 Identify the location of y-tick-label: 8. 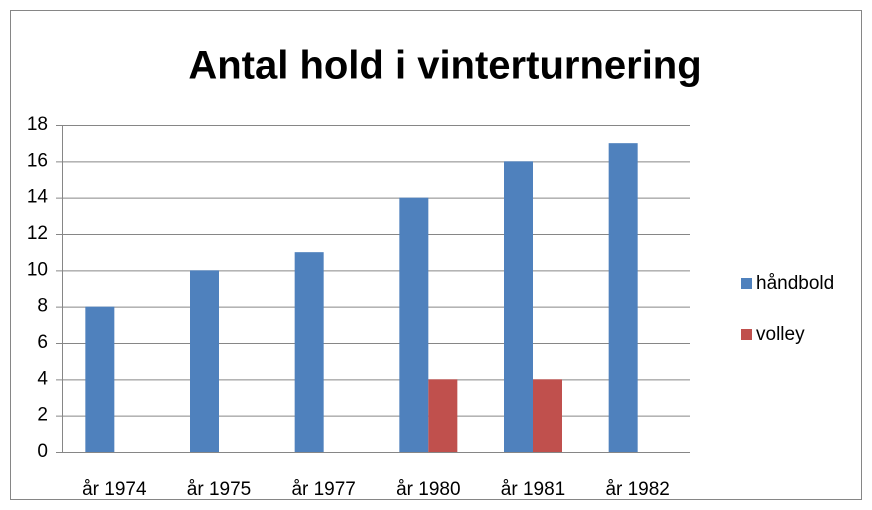
(42, 306).